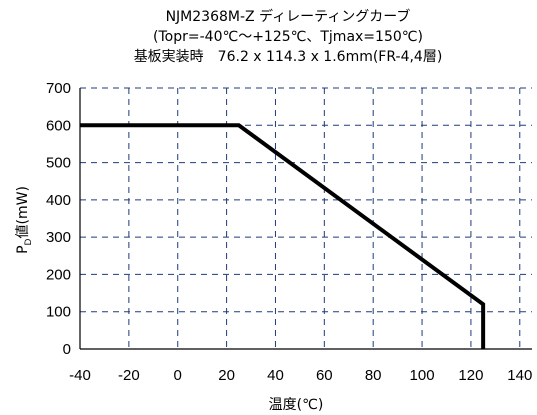 The width and height of the screenshot is (537, 415). What do you see at coordinates (296, 405) in the screenshot?
I see `x-axis-label: 温度(℃)` at bounding box center [296, 405].